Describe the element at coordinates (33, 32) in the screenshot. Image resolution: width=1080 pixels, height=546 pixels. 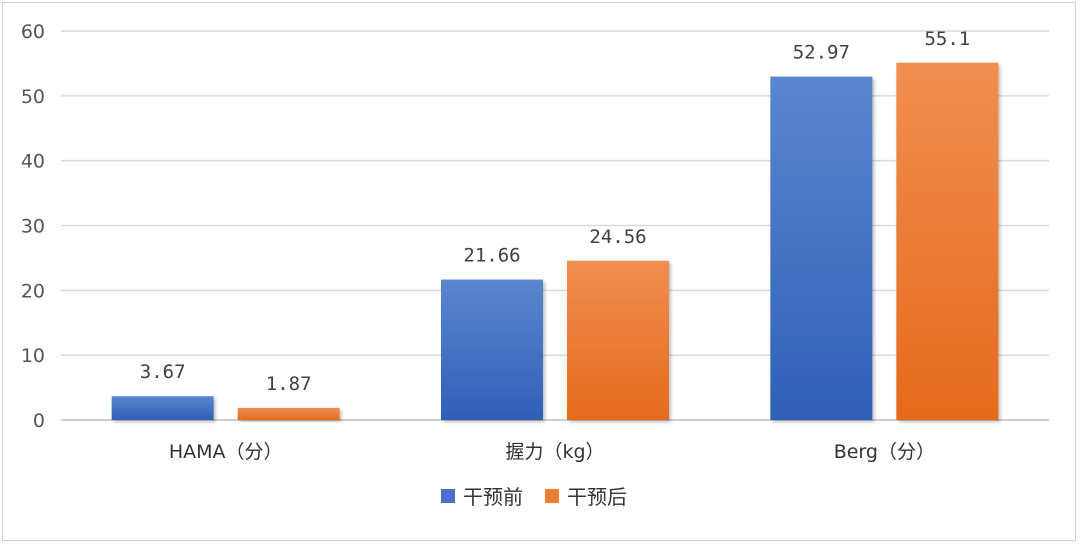
I see `y-tick-label: 60` at that location.